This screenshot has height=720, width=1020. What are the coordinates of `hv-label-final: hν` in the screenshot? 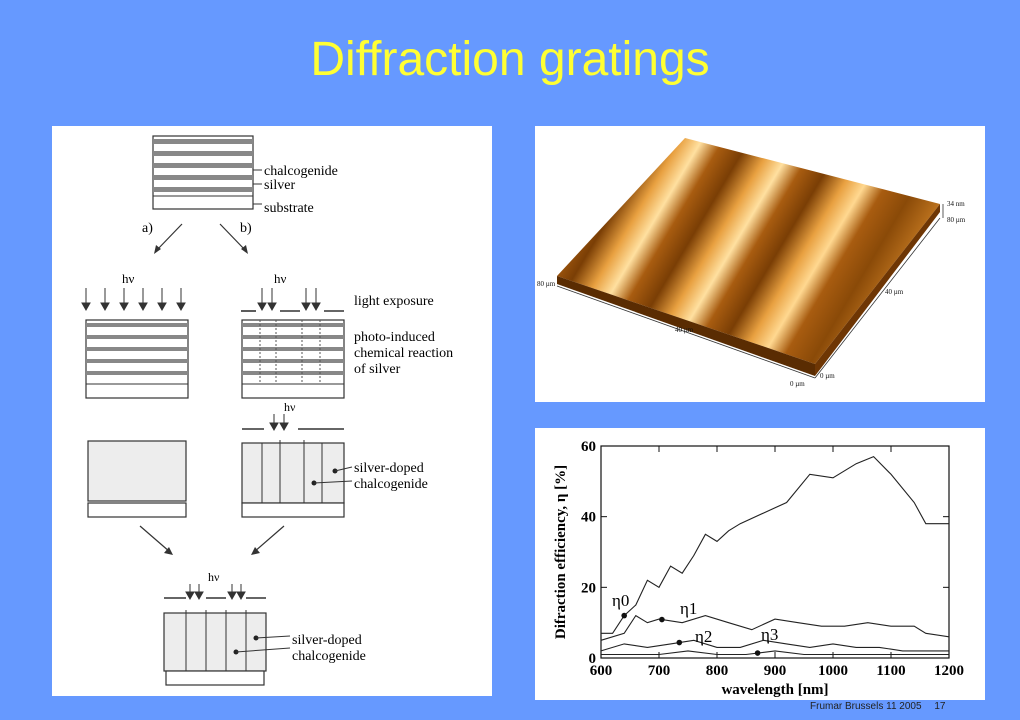 It's located at (214, 577).